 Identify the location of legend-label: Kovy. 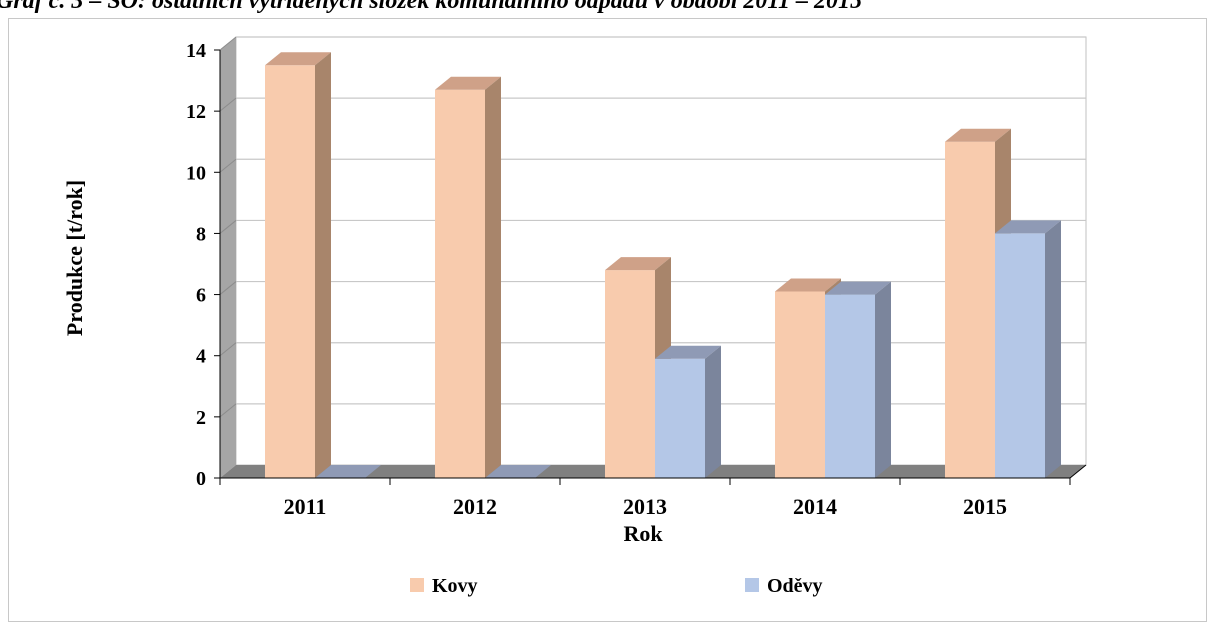
(455, 586).